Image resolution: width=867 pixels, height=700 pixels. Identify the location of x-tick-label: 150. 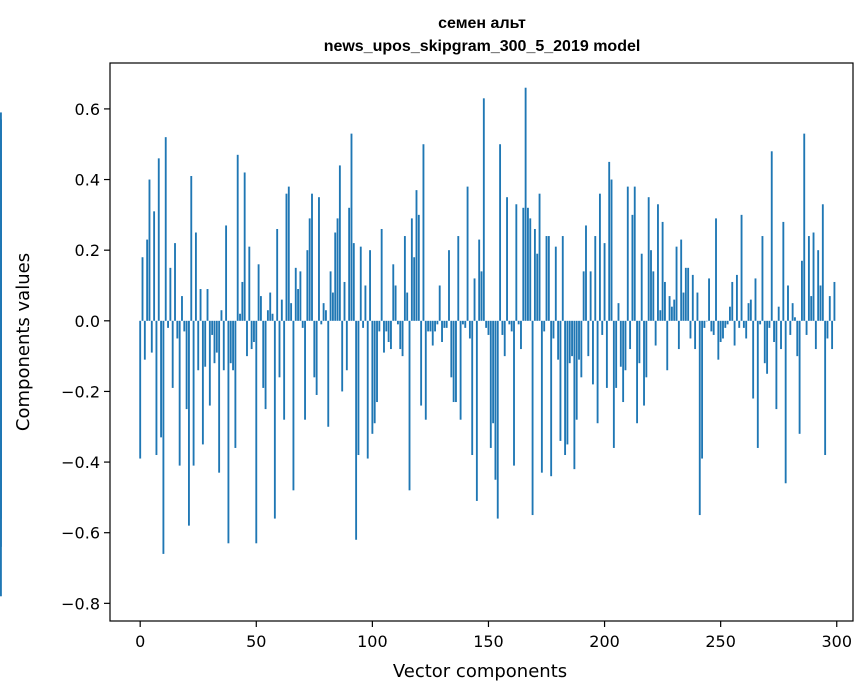
(488, 641).